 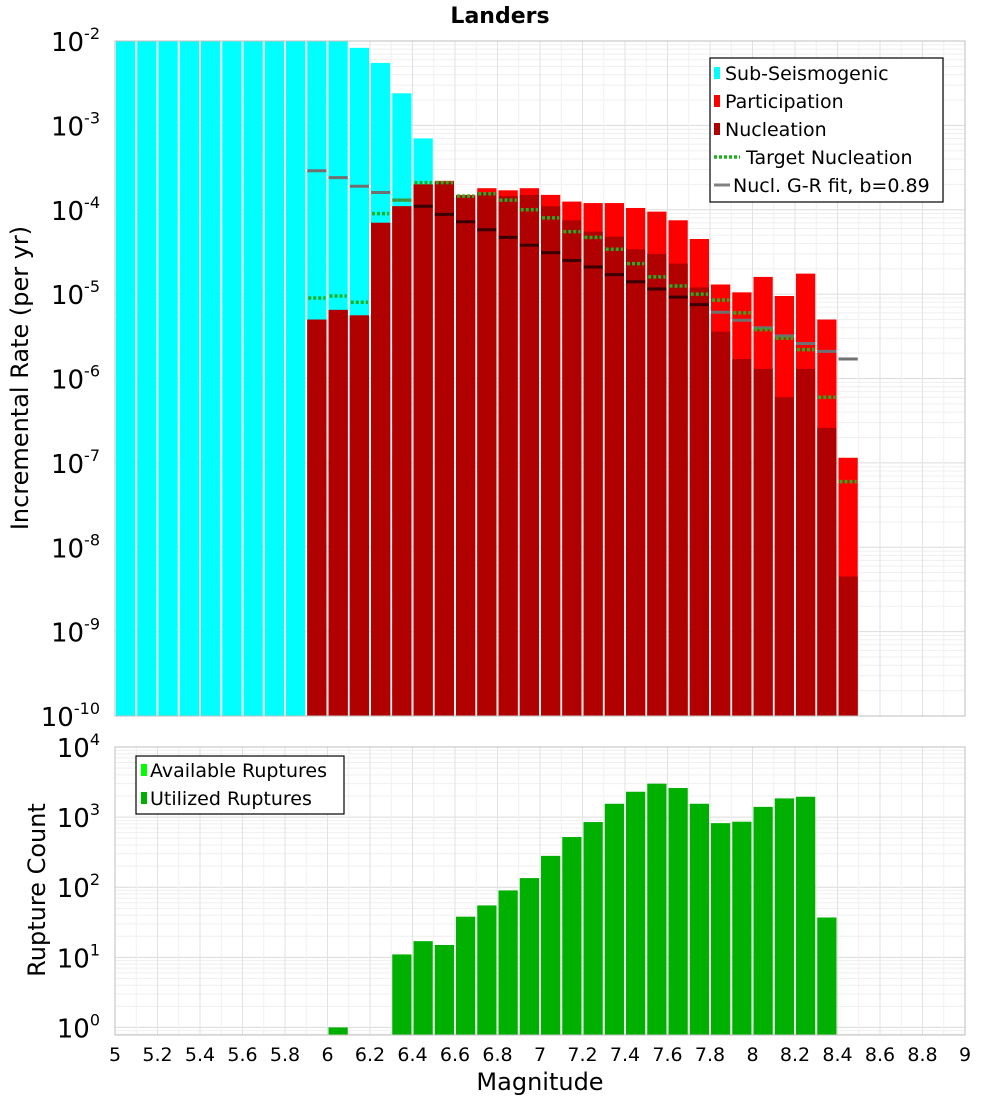 I want to click on legend-label-nucleation: Nucleation, so click(x=776, y=130).